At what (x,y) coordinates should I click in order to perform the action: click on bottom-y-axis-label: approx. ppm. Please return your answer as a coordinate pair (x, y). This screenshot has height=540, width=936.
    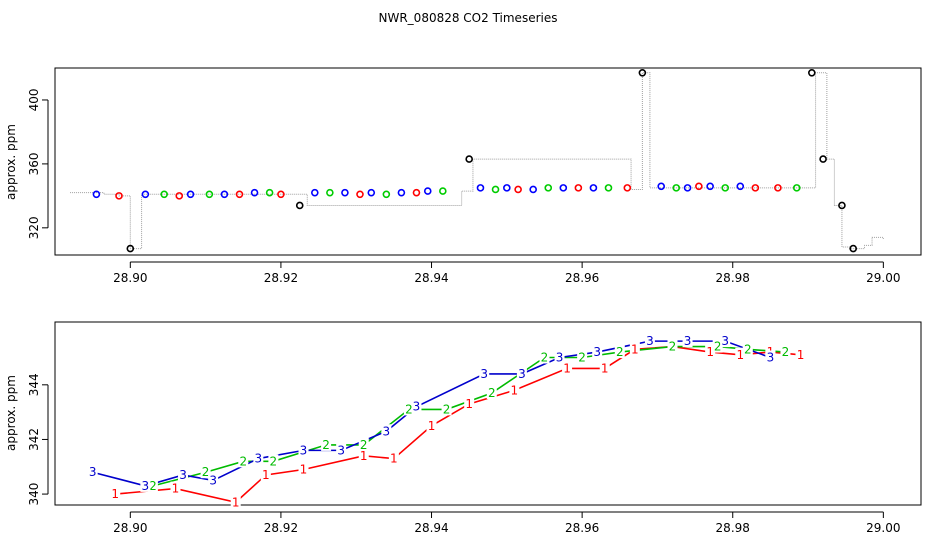
    Looking at the image, I should click on (11, 413).